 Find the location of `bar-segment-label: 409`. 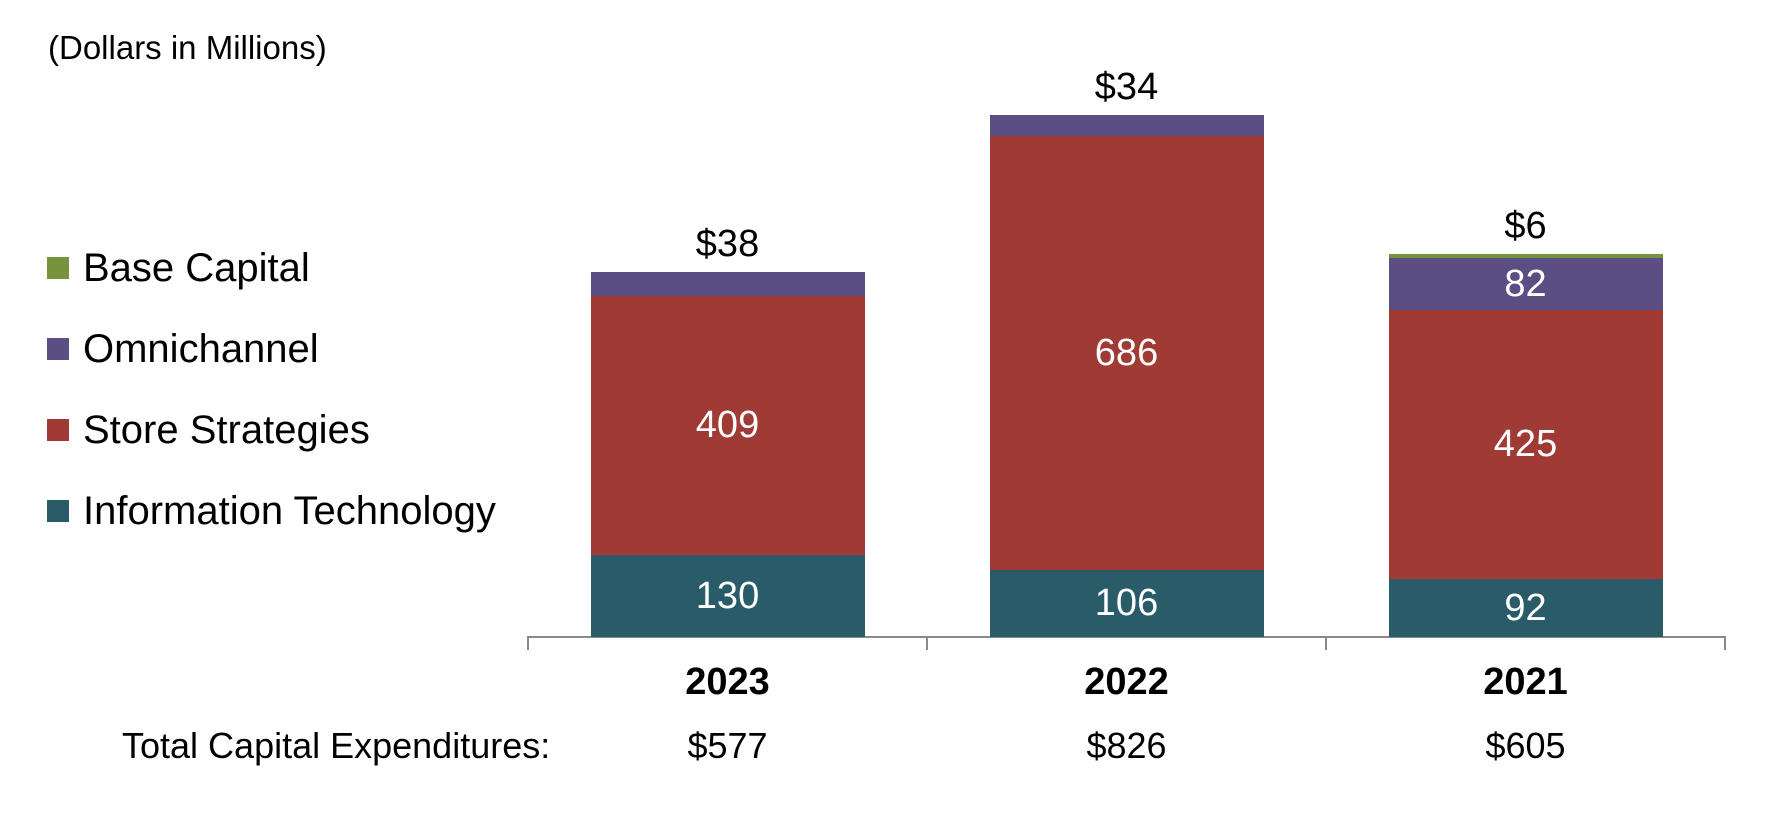

bar-segment-label: 409 is located at coordinates (727, 425).